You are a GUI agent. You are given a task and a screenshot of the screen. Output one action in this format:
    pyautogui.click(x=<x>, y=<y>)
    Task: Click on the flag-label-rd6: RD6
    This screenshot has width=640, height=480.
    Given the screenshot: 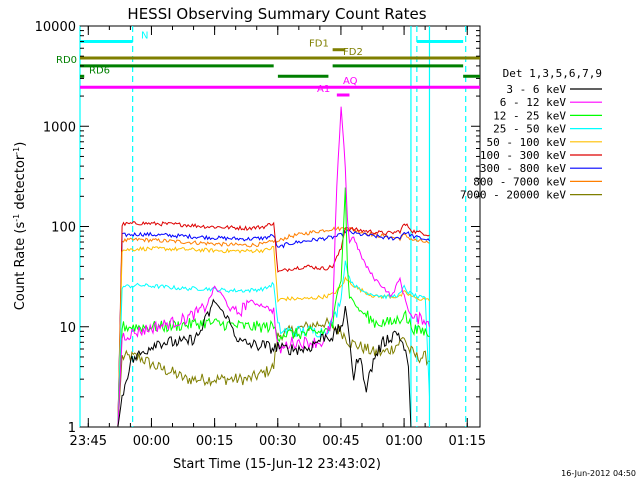 What is the action you would take?
    pyautogui.click(x=99, y=70)
    